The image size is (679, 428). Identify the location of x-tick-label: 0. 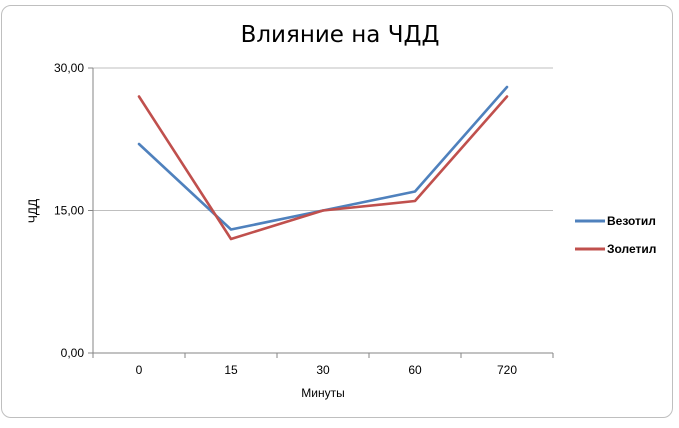
(139, 370).